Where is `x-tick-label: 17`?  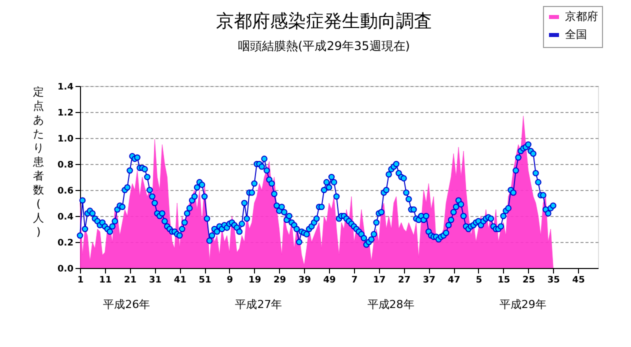
x-tick-label: 17 is located at coordinates (379, 281).